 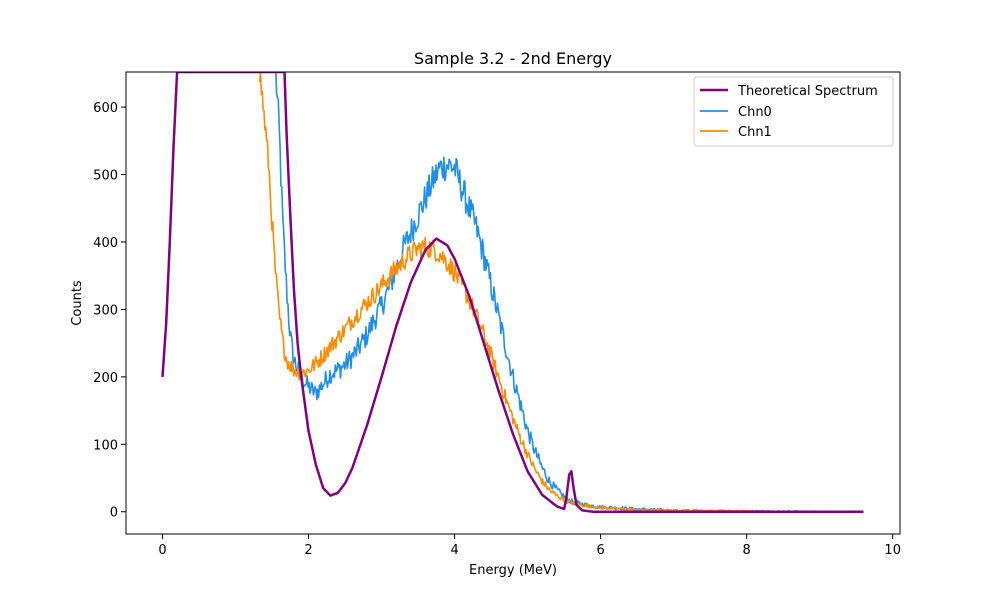 What do you see at coordinates (513, 570) in the screenshot?
I see `x-axis-label: Energy (MeV)` at bounding box center [513, 570].